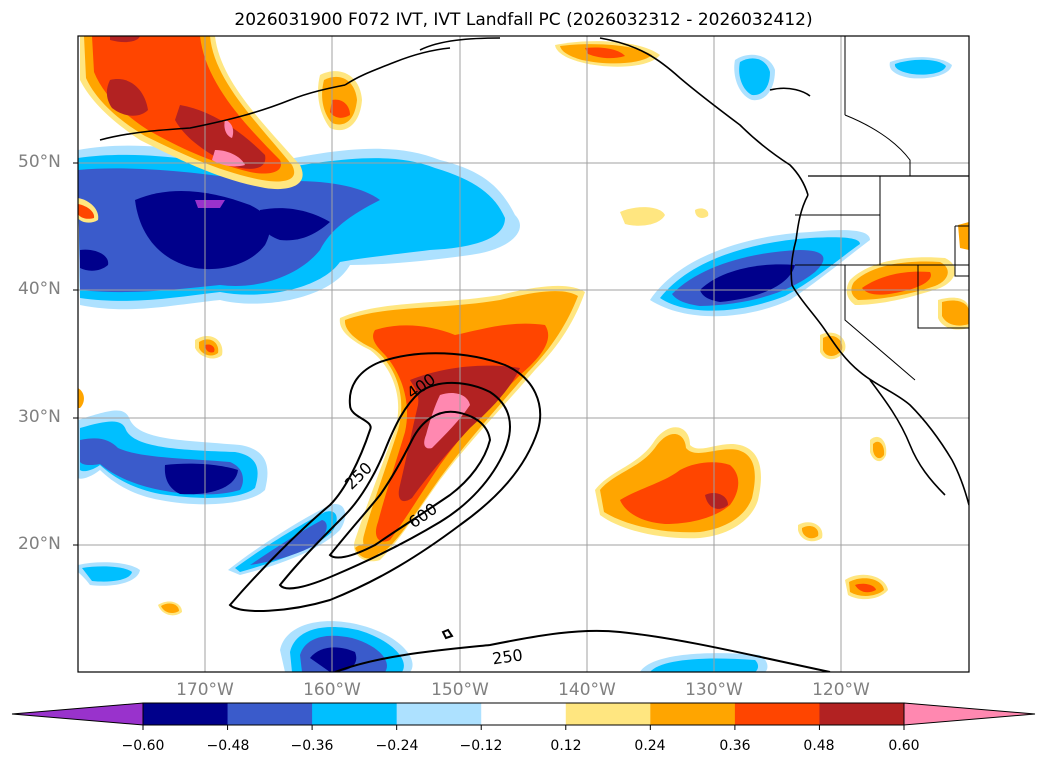 The image size is (1047, 765). I want to click on colorbar-tick-label: −0.12, so click(481, 746).